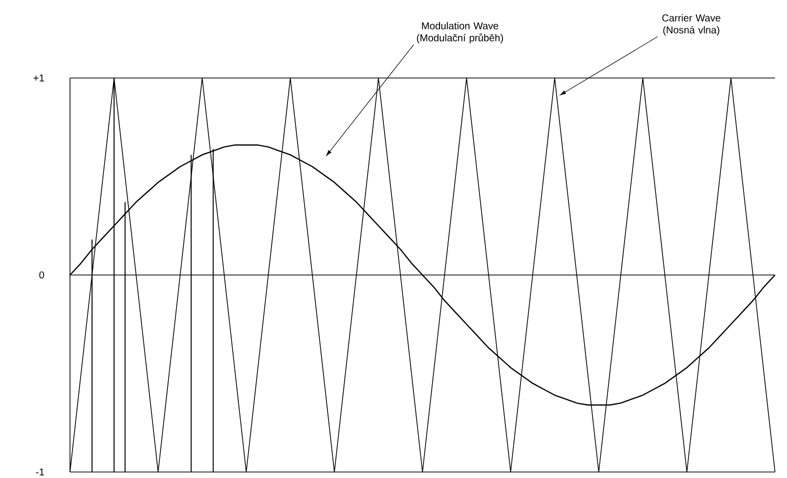  I want to click on y-tick-label: 0, so click(41, 275).